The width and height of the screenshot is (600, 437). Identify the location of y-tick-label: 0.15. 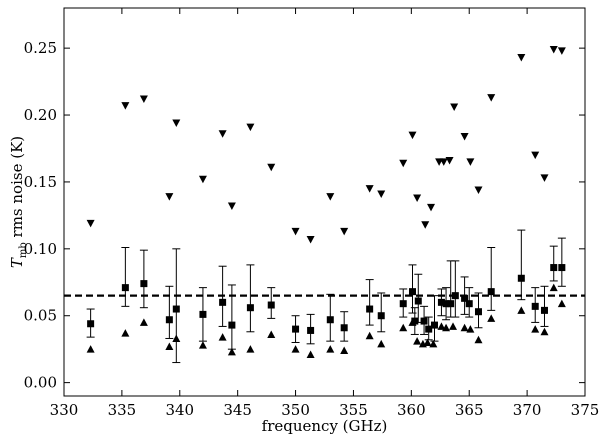
(40, 182).